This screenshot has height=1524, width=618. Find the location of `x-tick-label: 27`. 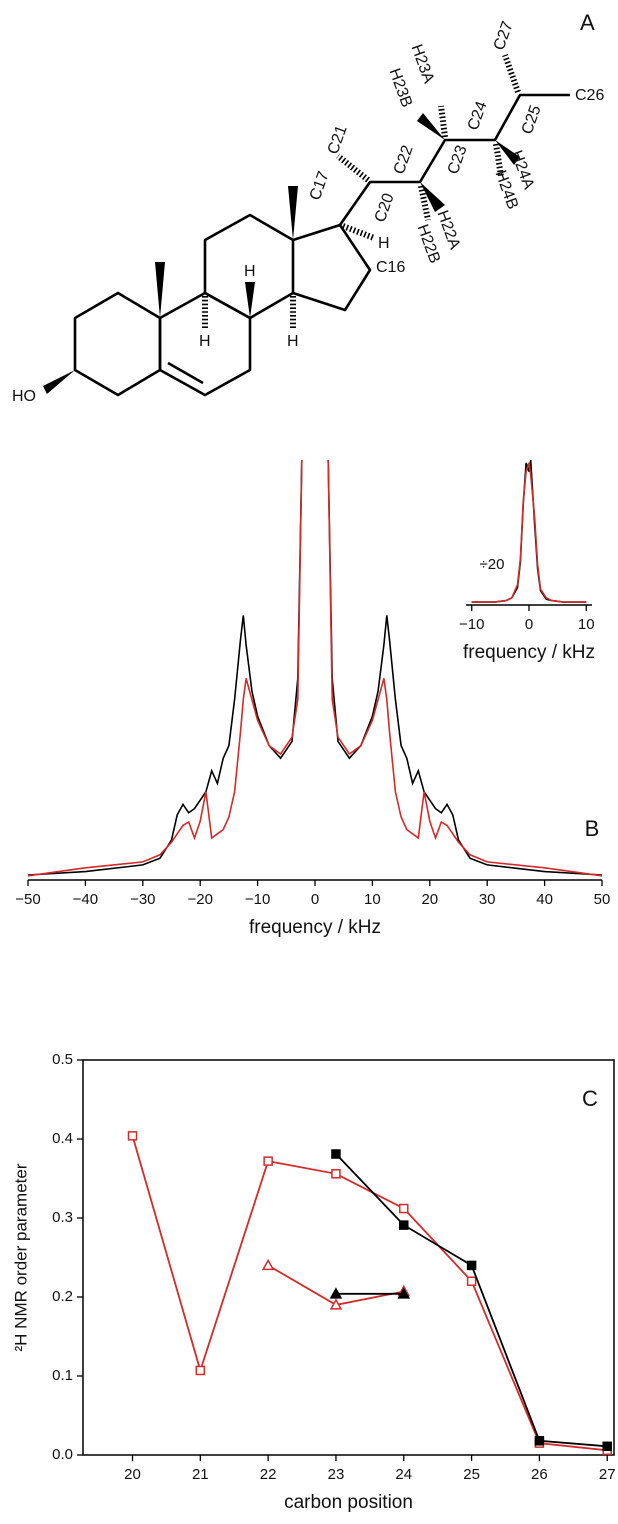

x-tick-label: 27 is located at coordinates (607, 1474).